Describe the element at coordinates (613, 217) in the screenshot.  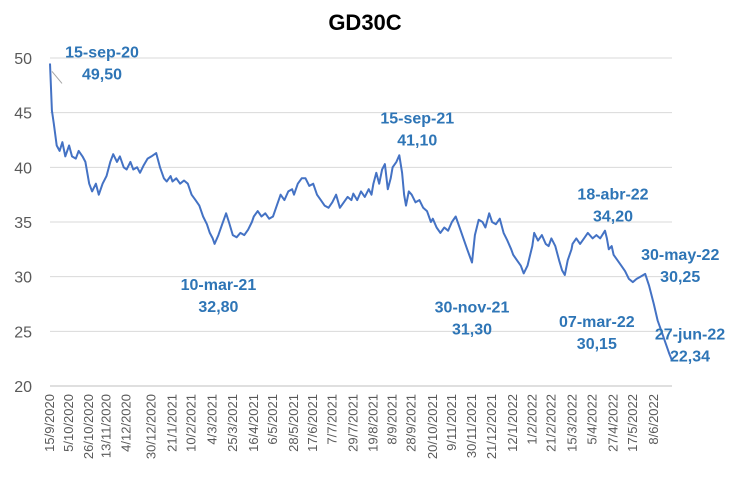
I see `annotation-value: 34,20` at that location.